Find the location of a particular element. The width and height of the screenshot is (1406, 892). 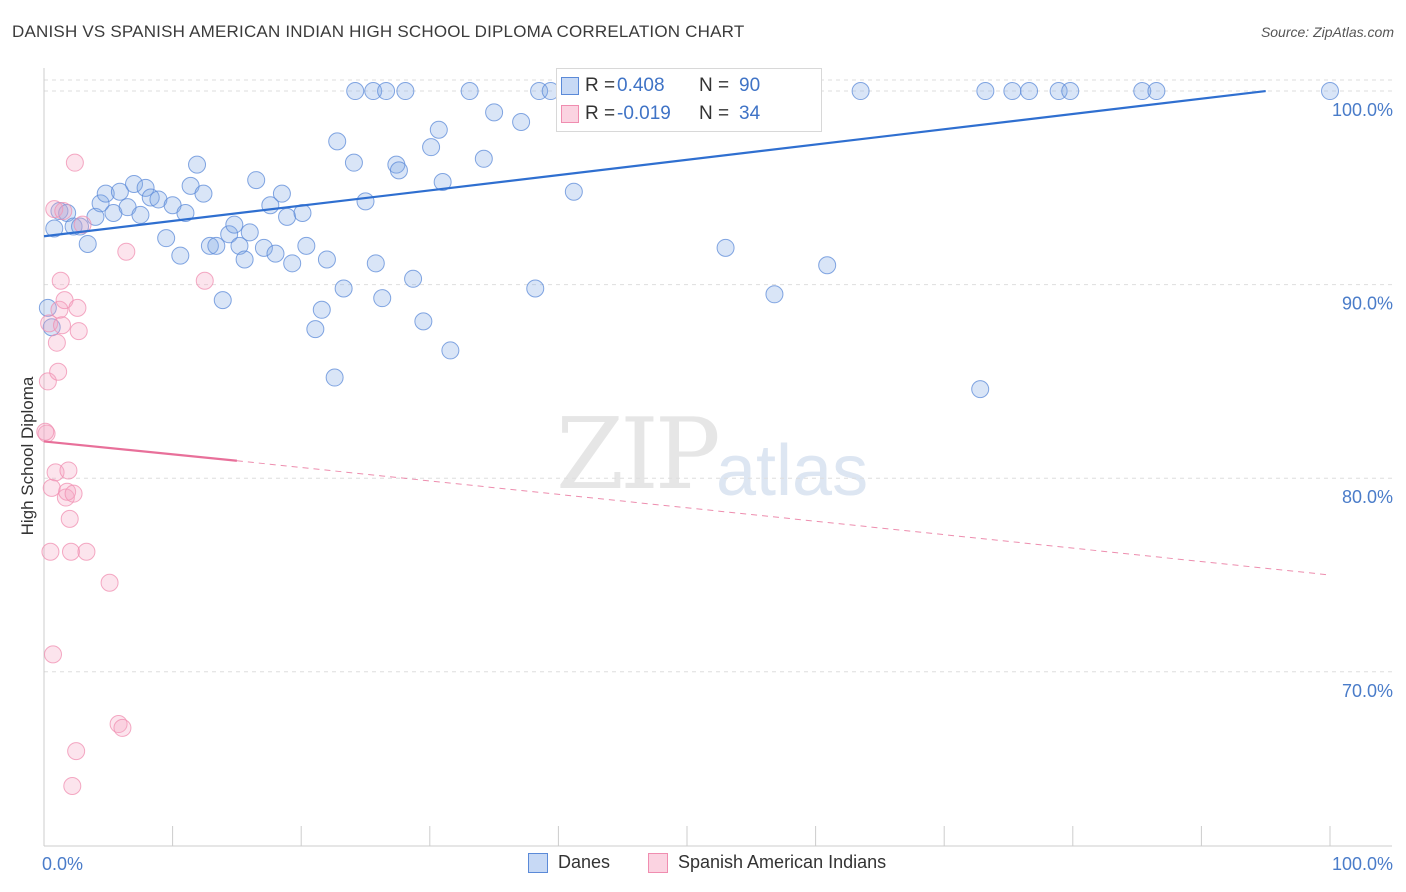

legend-item-spanish-american-indians: Spanish American Indians is located at coordinates (767, 862).